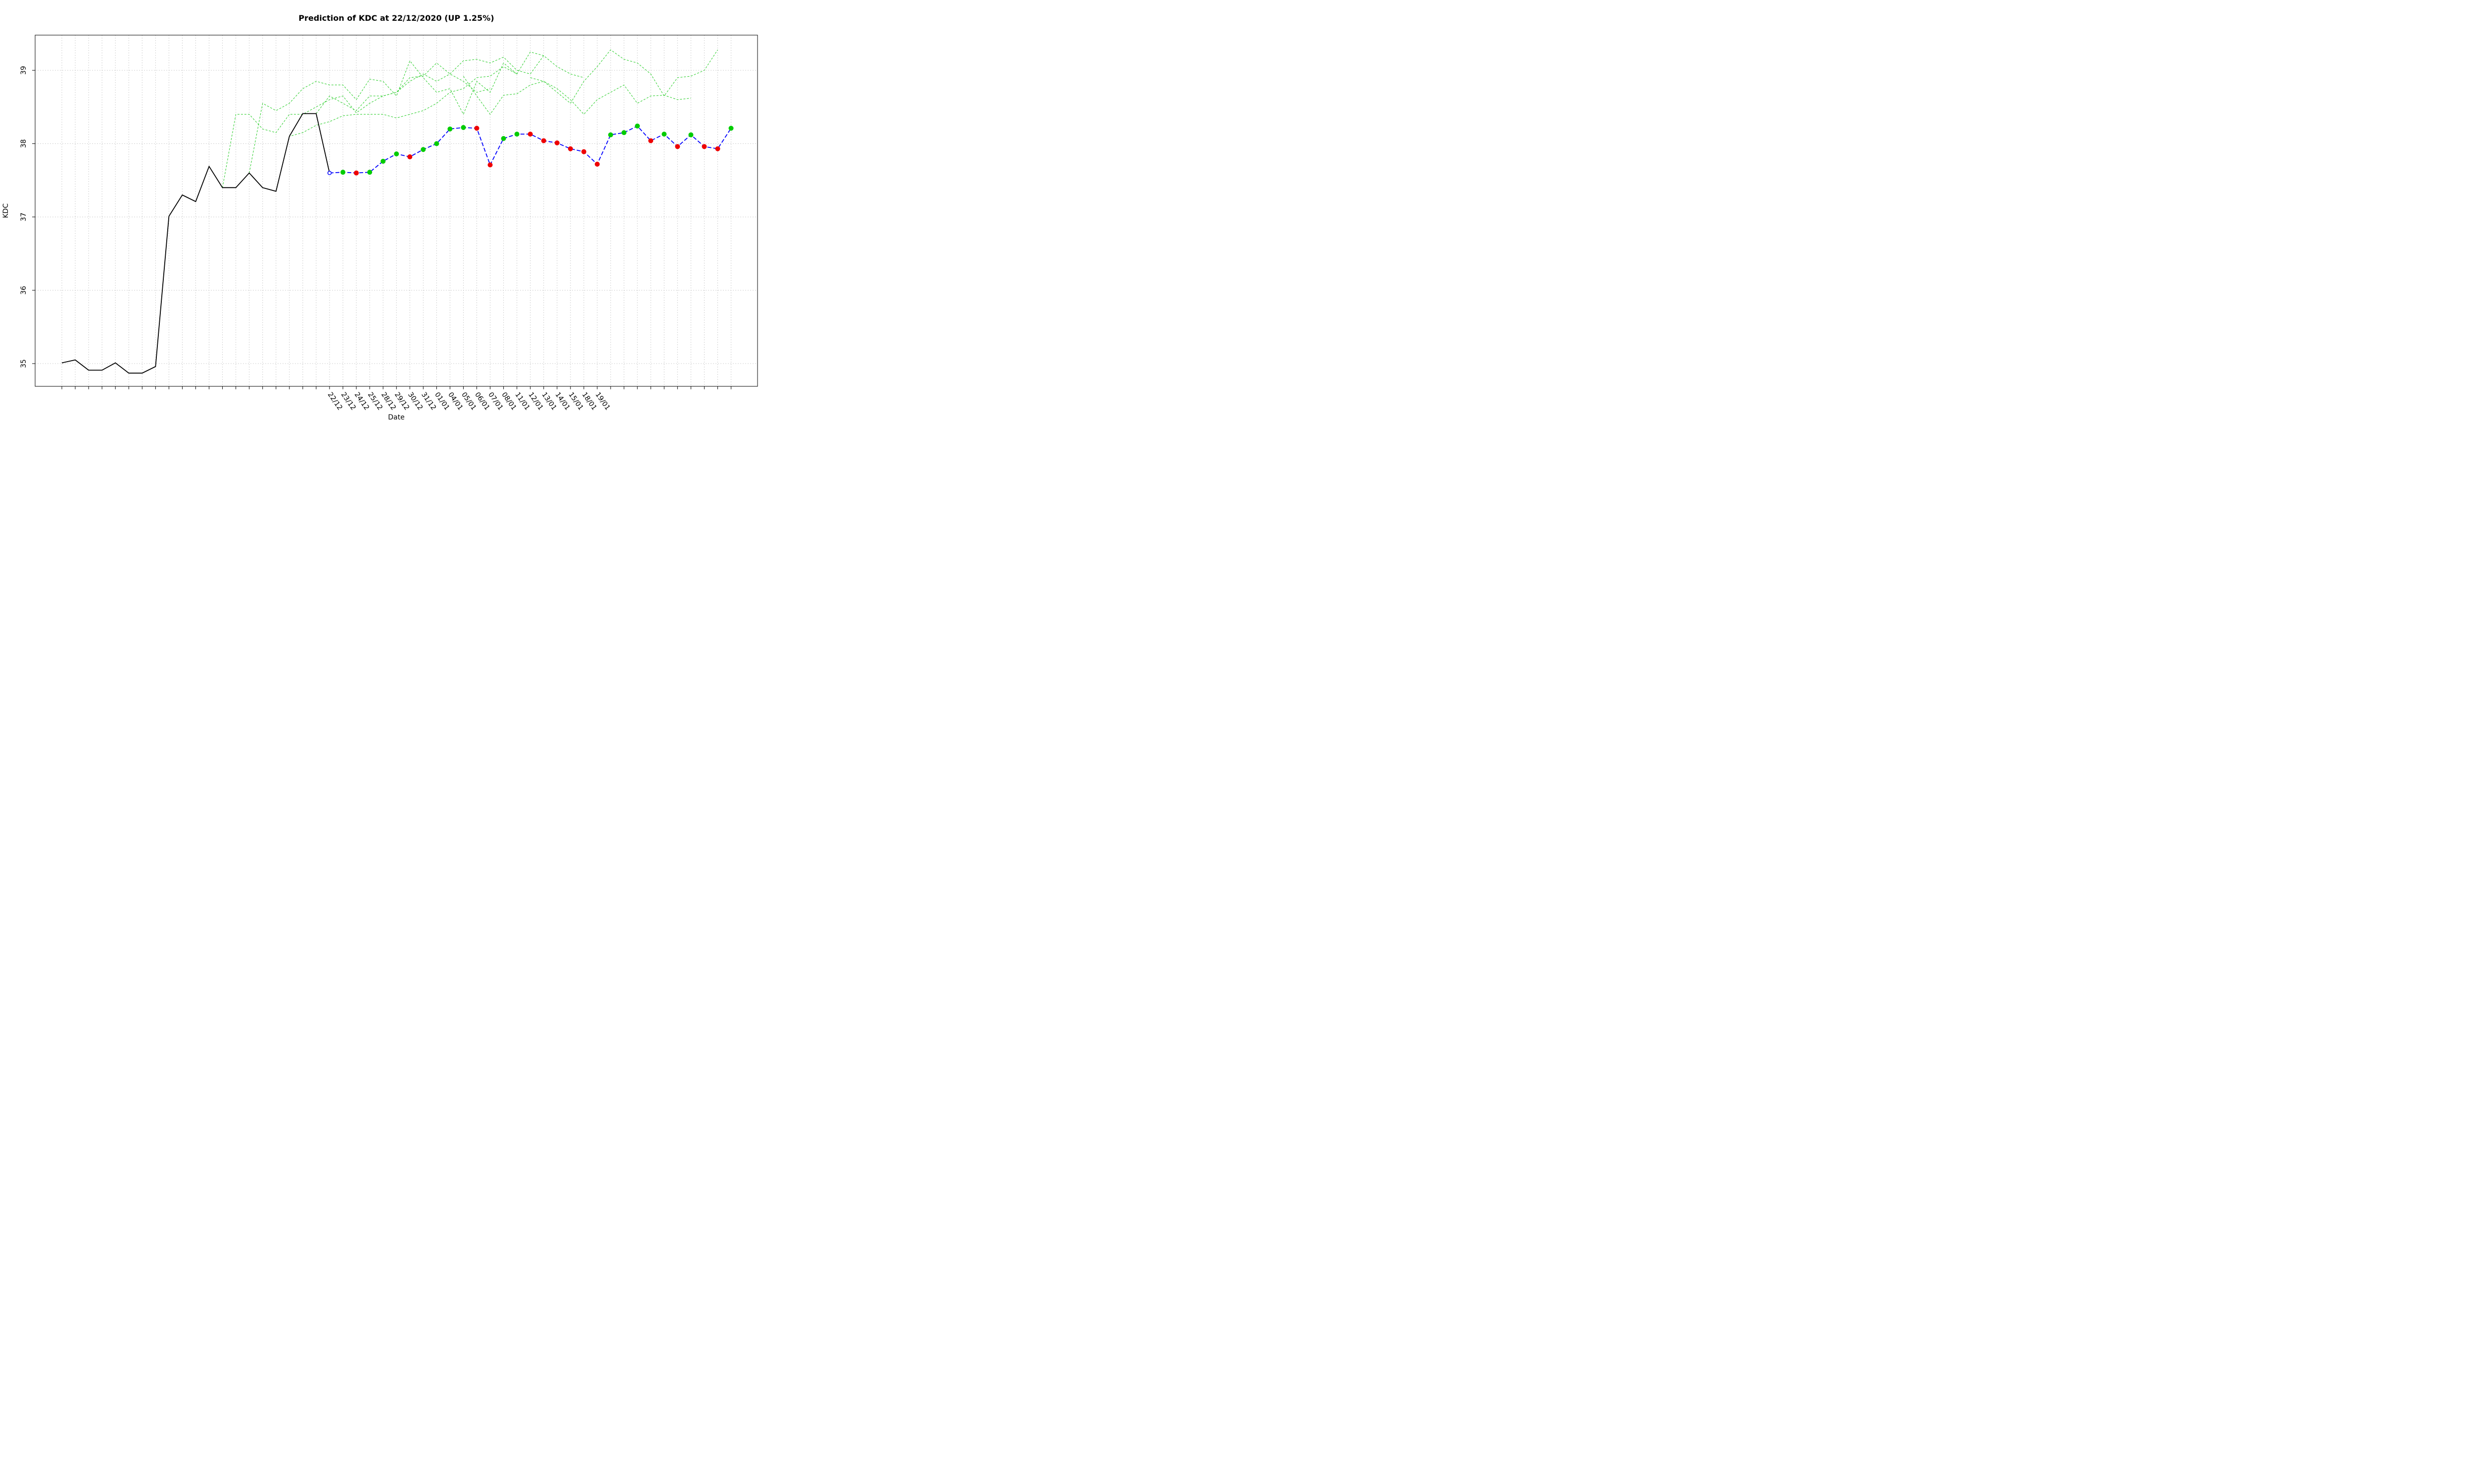 This screenshot has height=1484, width=2474. I want to click on y-tick-label: 37, so click(24, 217).